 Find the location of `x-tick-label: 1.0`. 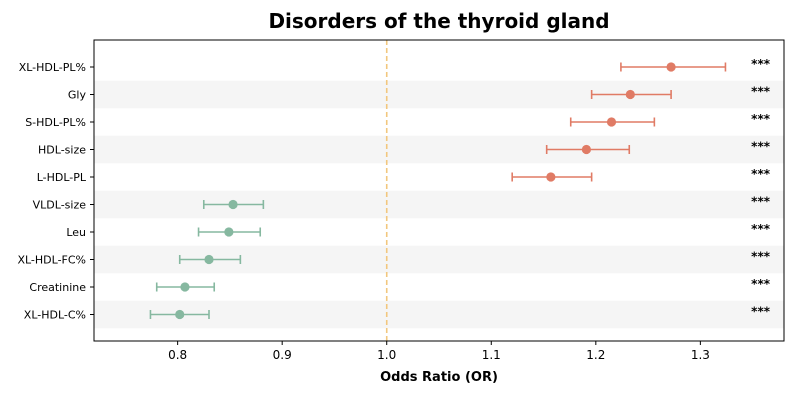

x-tick-label: 1.0 is located at coordinates (386, 355).